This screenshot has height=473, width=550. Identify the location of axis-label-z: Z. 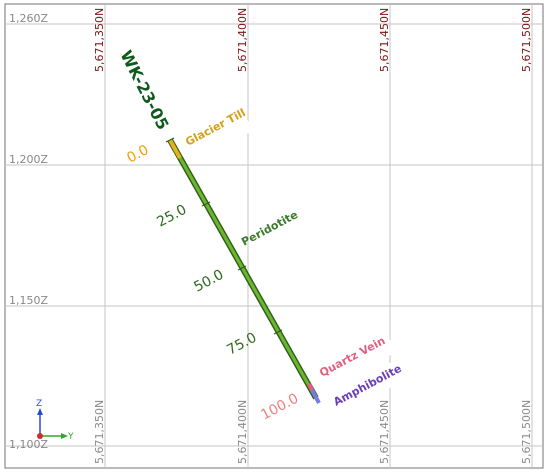
(39, 404).